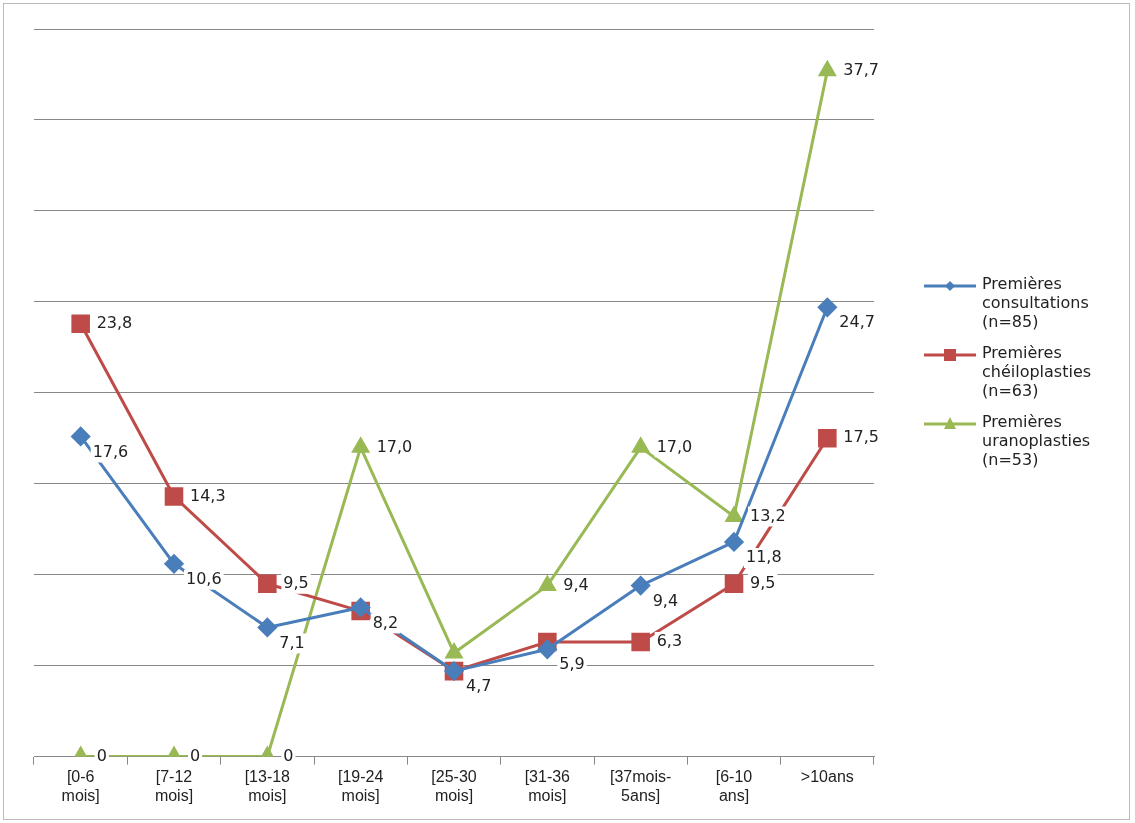 The image size is (1135, 823). What do you see at coordinates (764, 557) in the screenshot?
I see `data-label: 11,8` at bounding box center [764, 557].